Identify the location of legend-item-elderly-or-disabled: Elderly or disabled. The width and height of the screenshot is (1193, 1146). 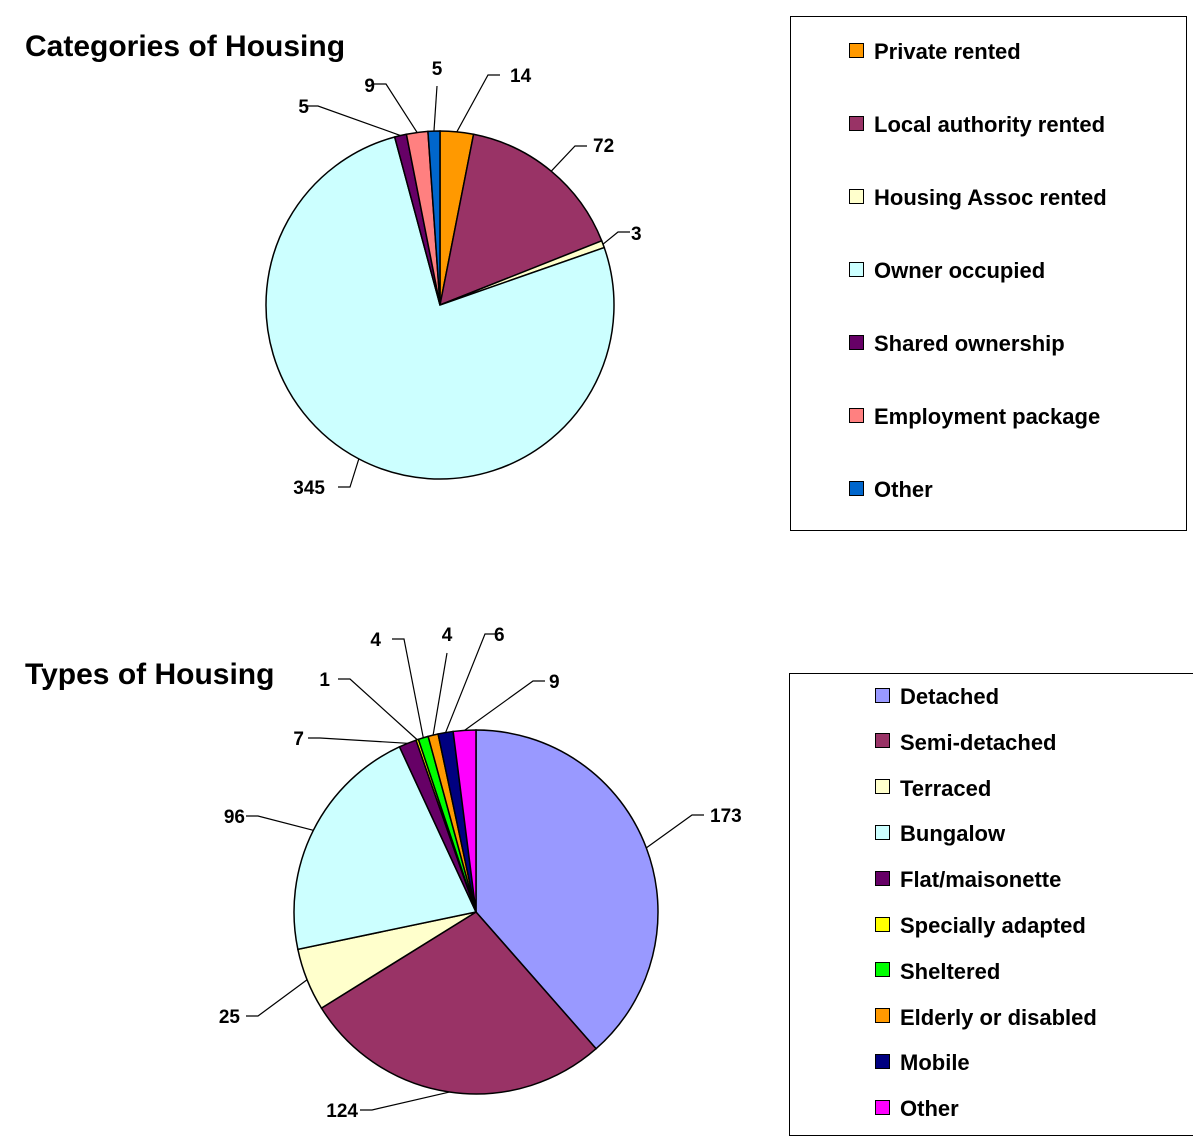
(1034, 1028).